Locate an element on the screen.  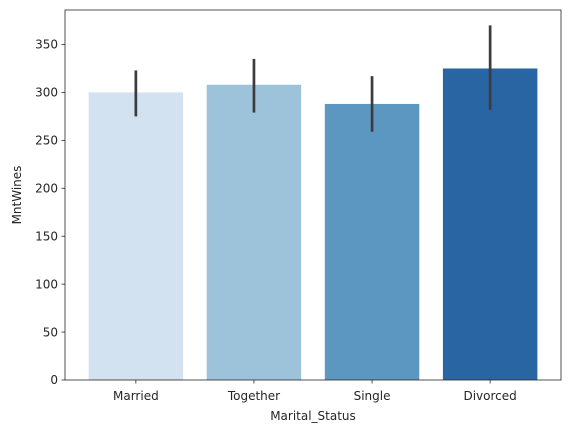
x-tick-label: Together is located at coordinates (253, 396).